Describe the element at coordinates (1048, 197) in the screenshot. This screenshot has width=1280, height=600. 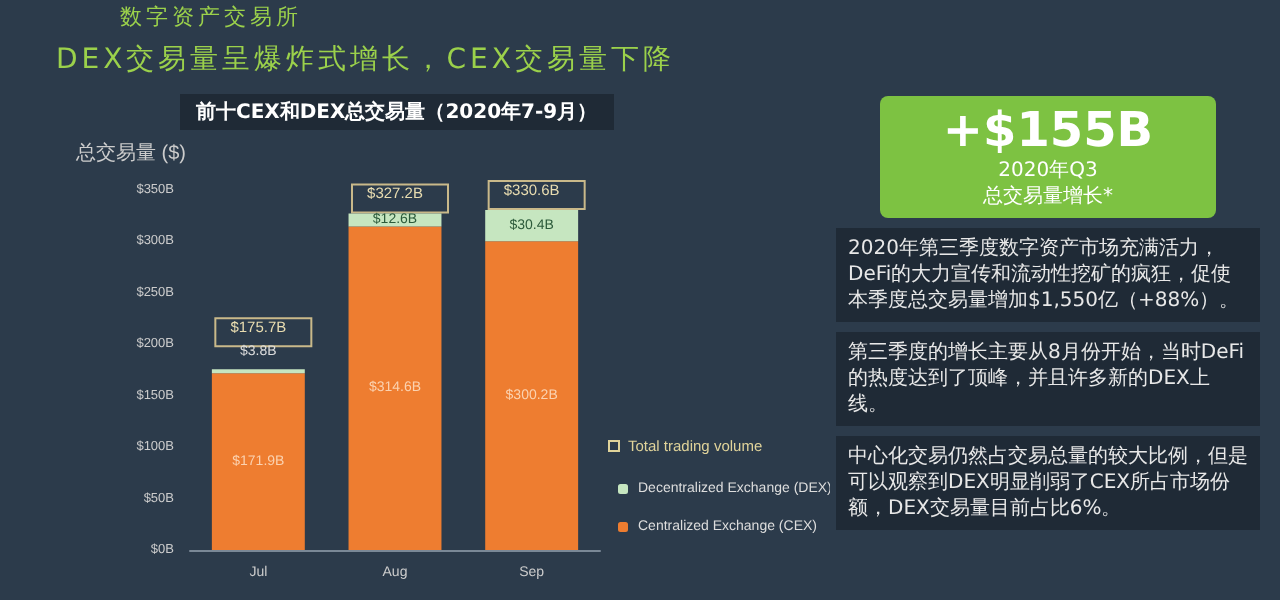
I see `text: 总交易量增长*` at that location.